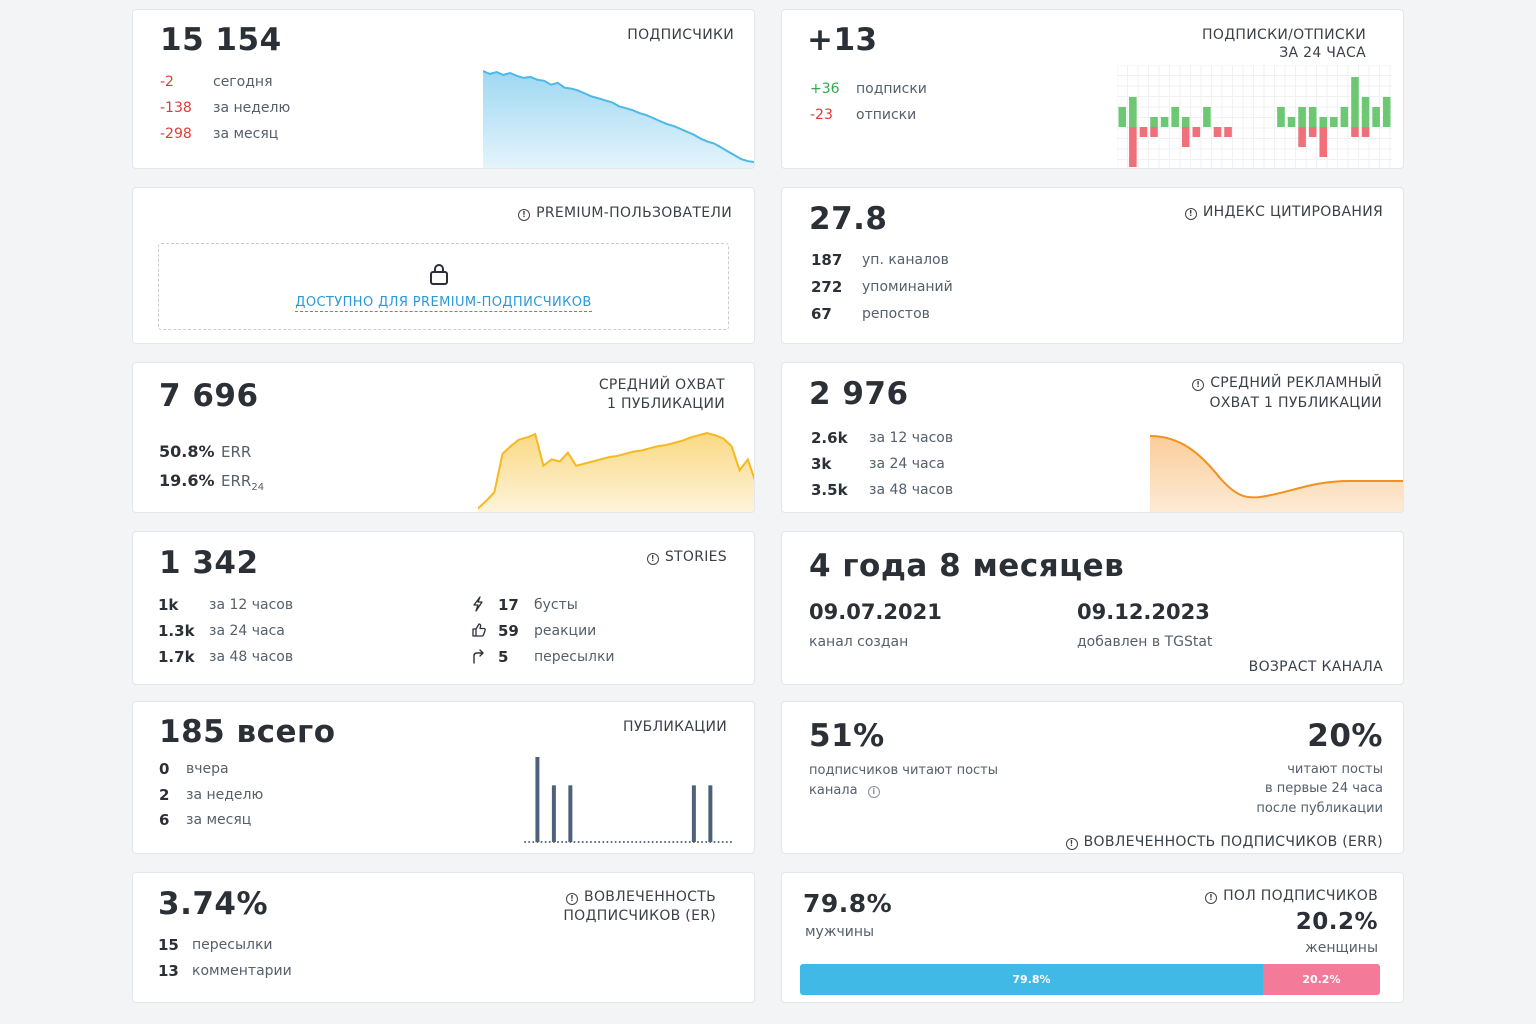 This screenshot has width=1536, height=1024. What do you see at coordinates (443, 286) in the screenshot?
I see `premium-locked-area: ДОСТУПНО ДЛЯ PREMIUM-ПОДПИСЧИКОВ` at bounding box center [443, 286].